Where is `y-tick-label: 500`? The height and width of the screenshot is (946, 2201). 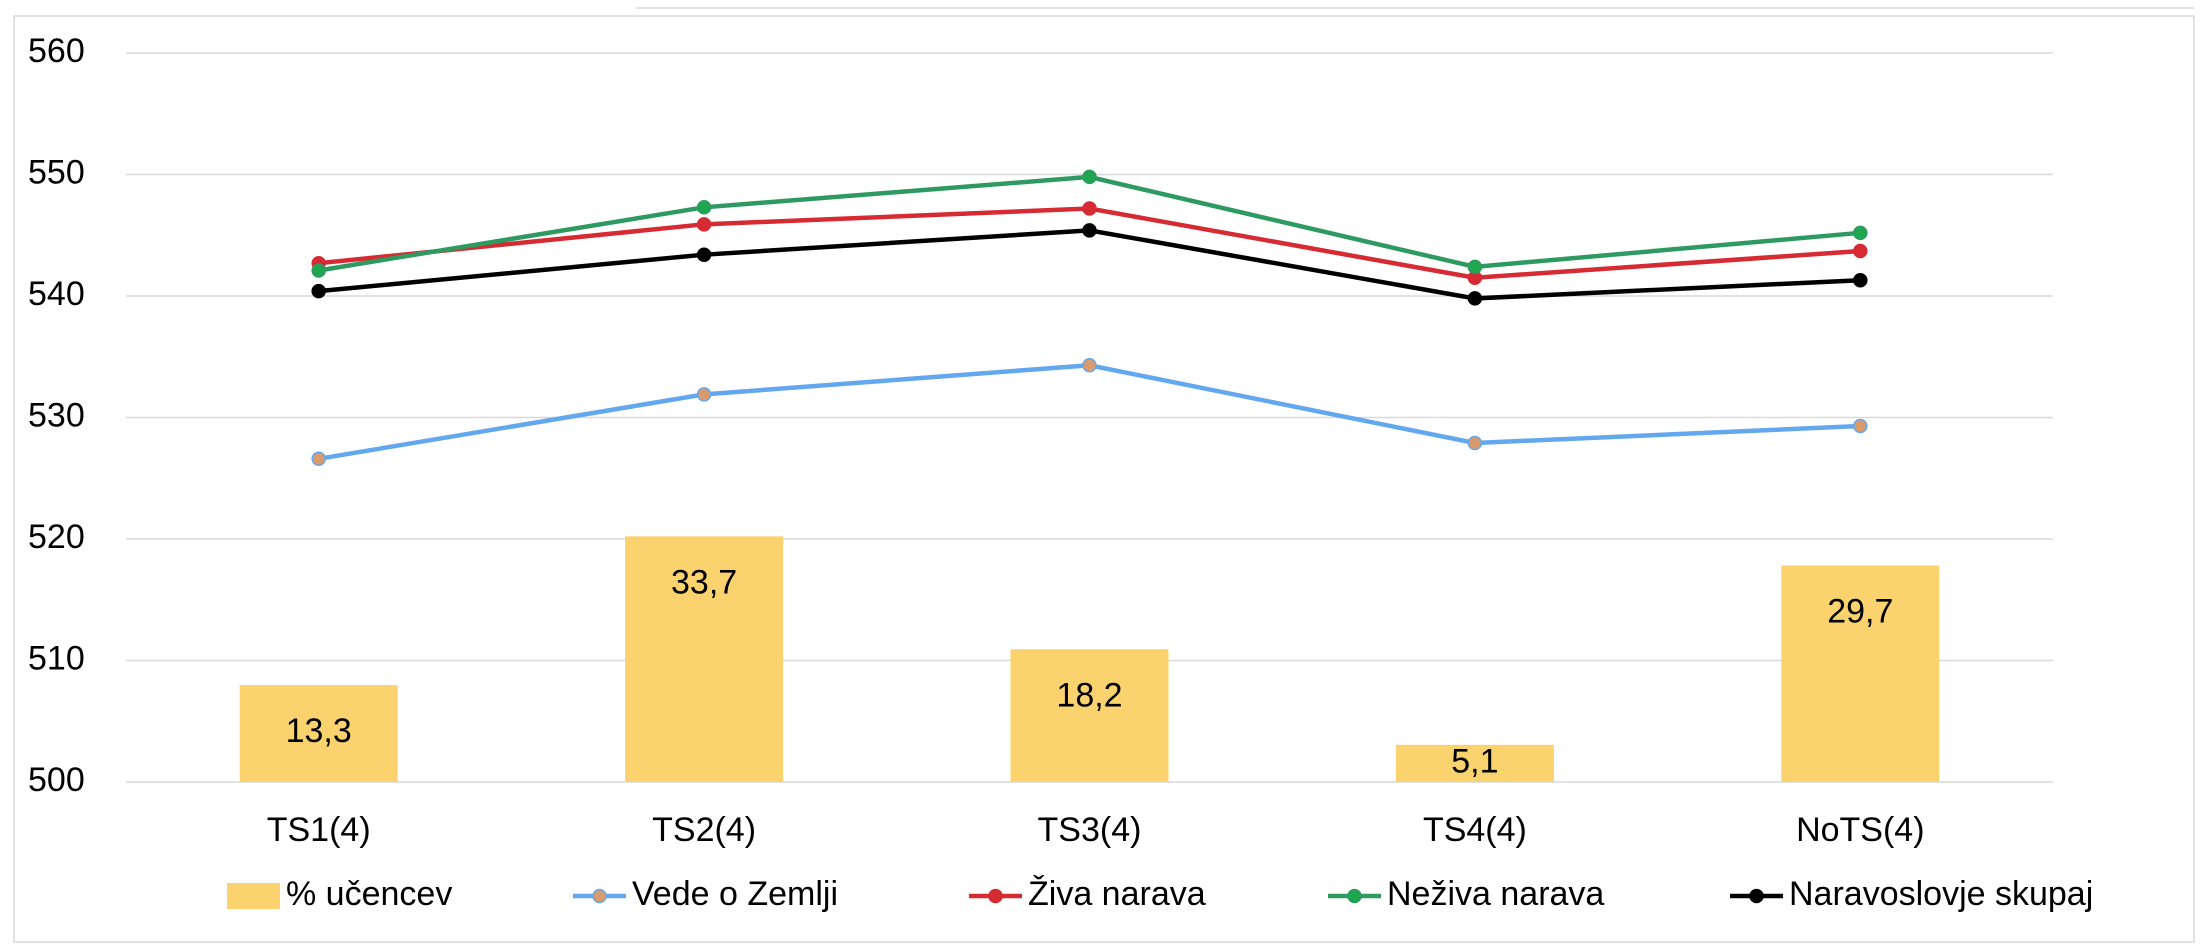 y-tick-label: 500 is located at coordinates (56, 780).